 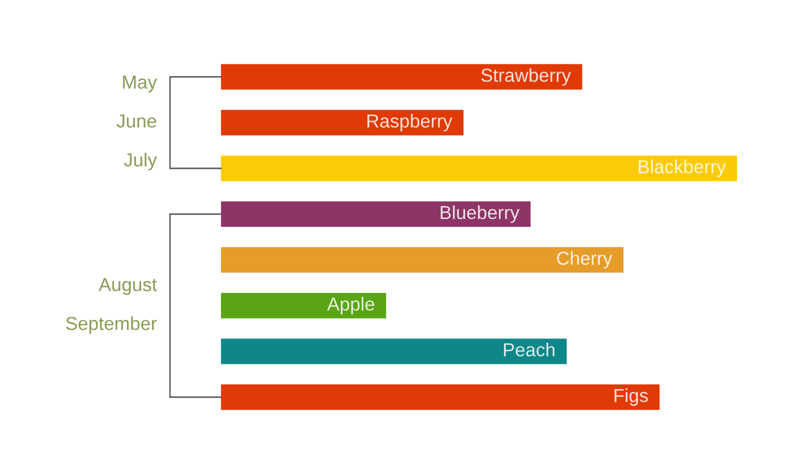 I want to click on y-tick-label: Cherry, so click(x=584, y=260).